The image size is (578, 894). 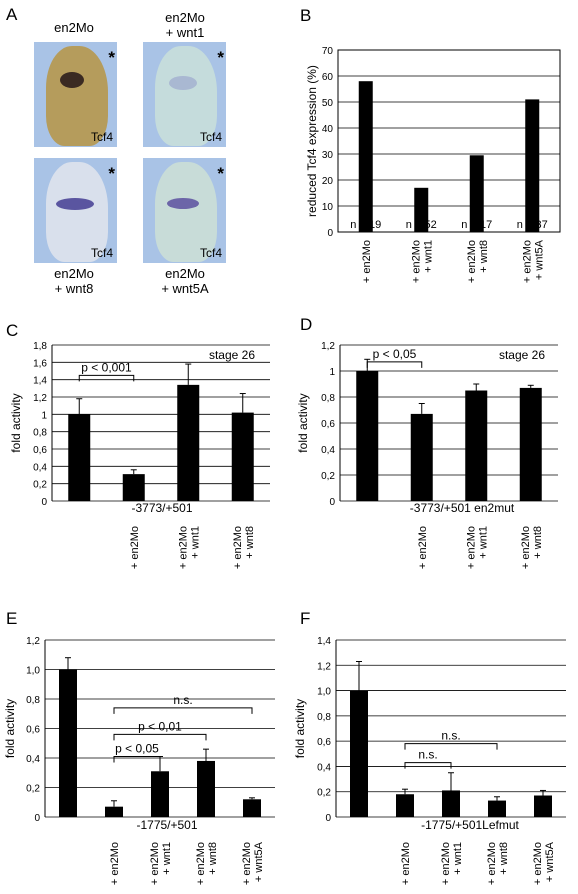 What do you see at coordinates (185, 288) in the screenshot?
I see `image-caption-4-line-2: + wnt5A` at bounding box center [185, 288].